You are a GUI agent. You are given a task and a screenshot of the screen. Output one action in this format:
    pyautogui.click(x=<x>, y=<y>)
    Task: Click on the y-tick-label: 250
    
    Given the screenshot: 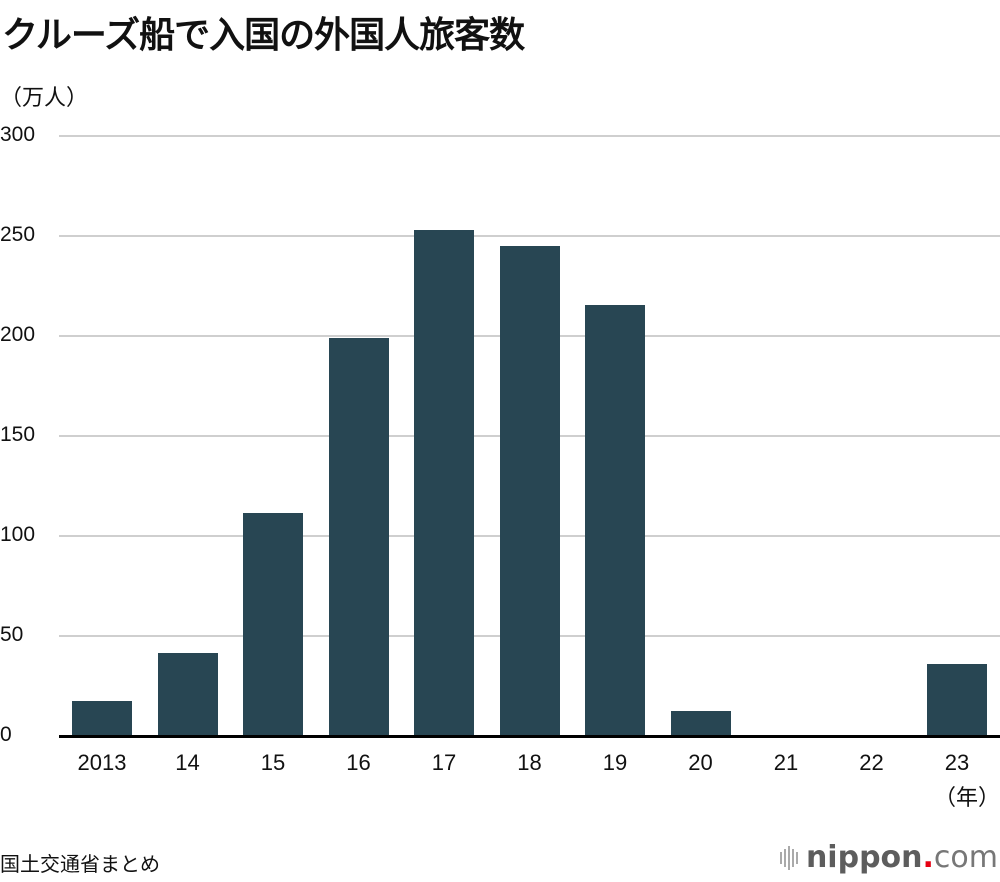 What is the action you would take?
    pyautogui.click(x=18, y=234)
    